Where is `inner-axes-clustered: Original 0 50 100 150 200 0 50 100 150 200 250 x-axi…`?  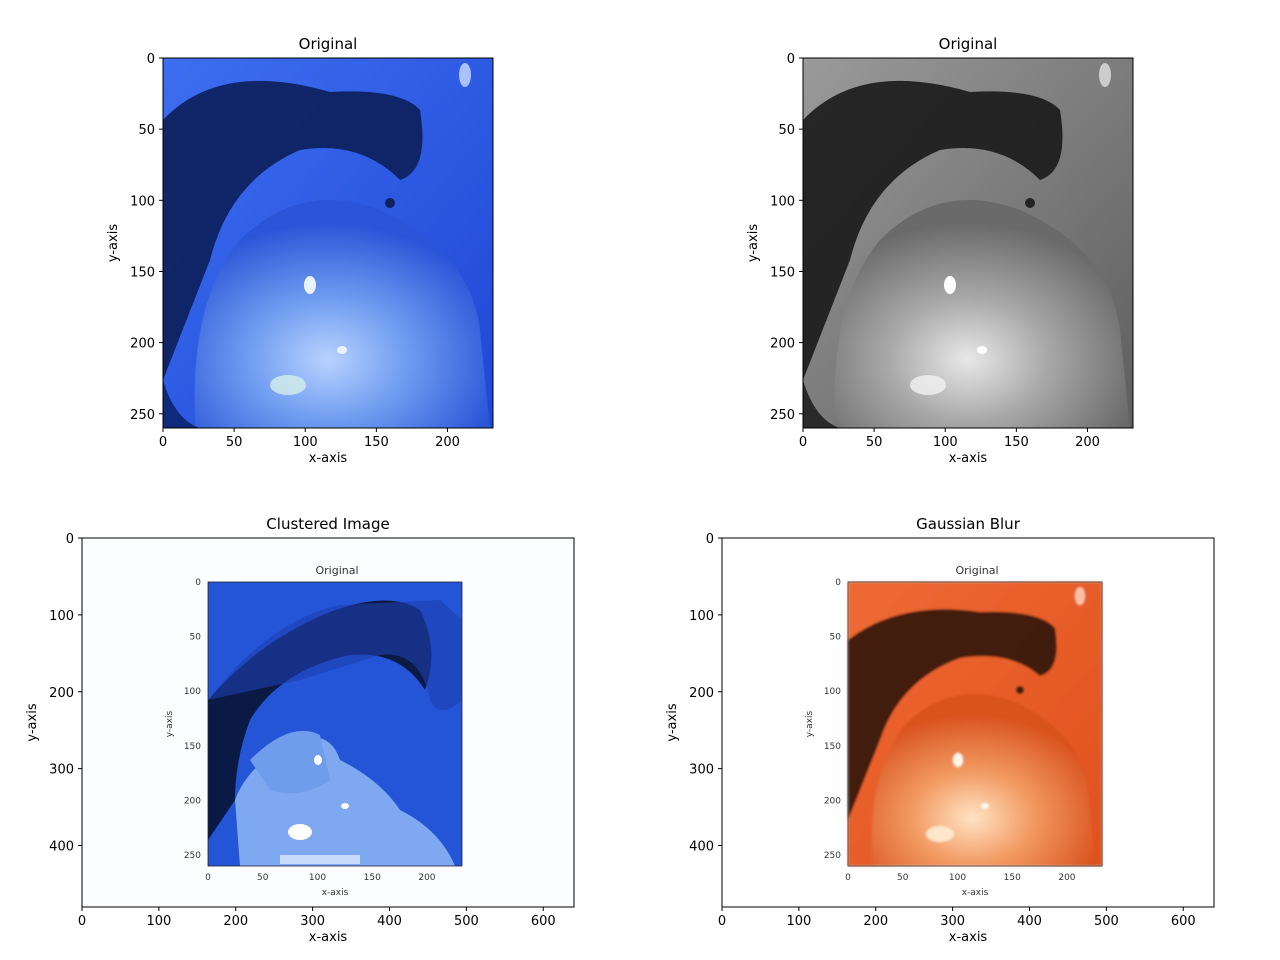
inner-axes-clustered: Original 0 50 100 150 200 0 50 100 150 200 250 x-axi… is located at coordinates (300, 731).